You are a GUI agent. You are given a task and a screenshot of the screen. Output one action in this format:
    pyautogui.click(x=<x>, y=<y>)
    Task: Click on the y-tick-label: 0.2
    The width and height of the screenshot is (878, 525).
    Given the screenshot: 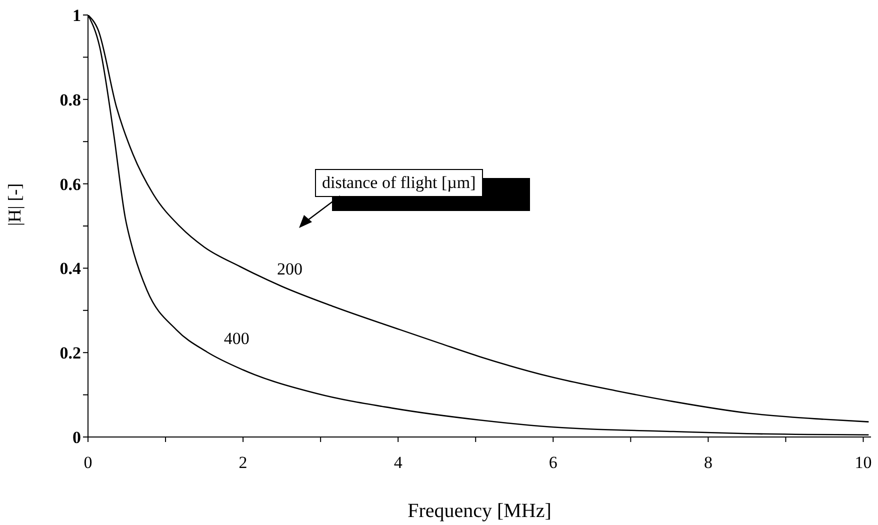 What is the action you would take?
    pyautogui.click(x=70, y=353)
    